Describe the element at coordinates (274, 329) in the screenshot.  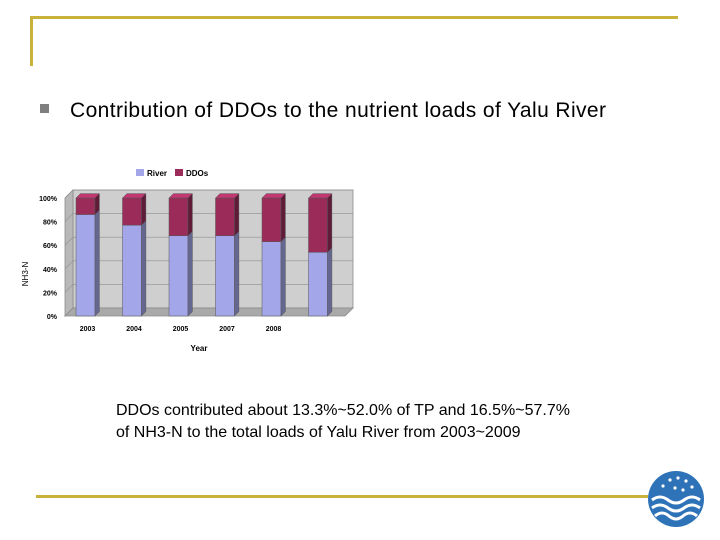
I see `x-tick-label: 2008` at that location.